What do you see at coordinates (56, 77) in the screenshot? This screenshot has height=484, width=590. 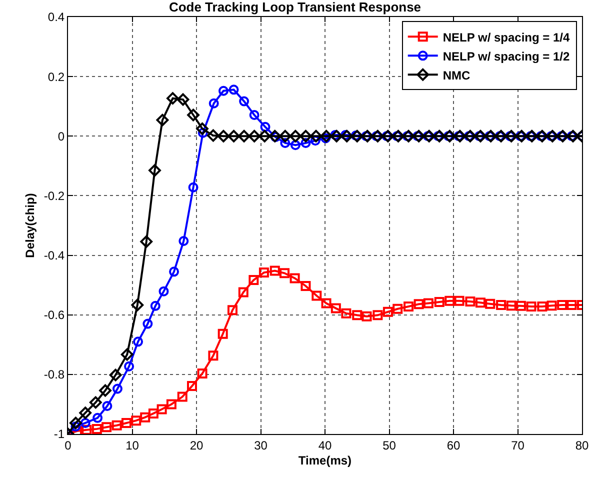 I see `y-tick-label: 0.2` at bounding box center [56, 77].